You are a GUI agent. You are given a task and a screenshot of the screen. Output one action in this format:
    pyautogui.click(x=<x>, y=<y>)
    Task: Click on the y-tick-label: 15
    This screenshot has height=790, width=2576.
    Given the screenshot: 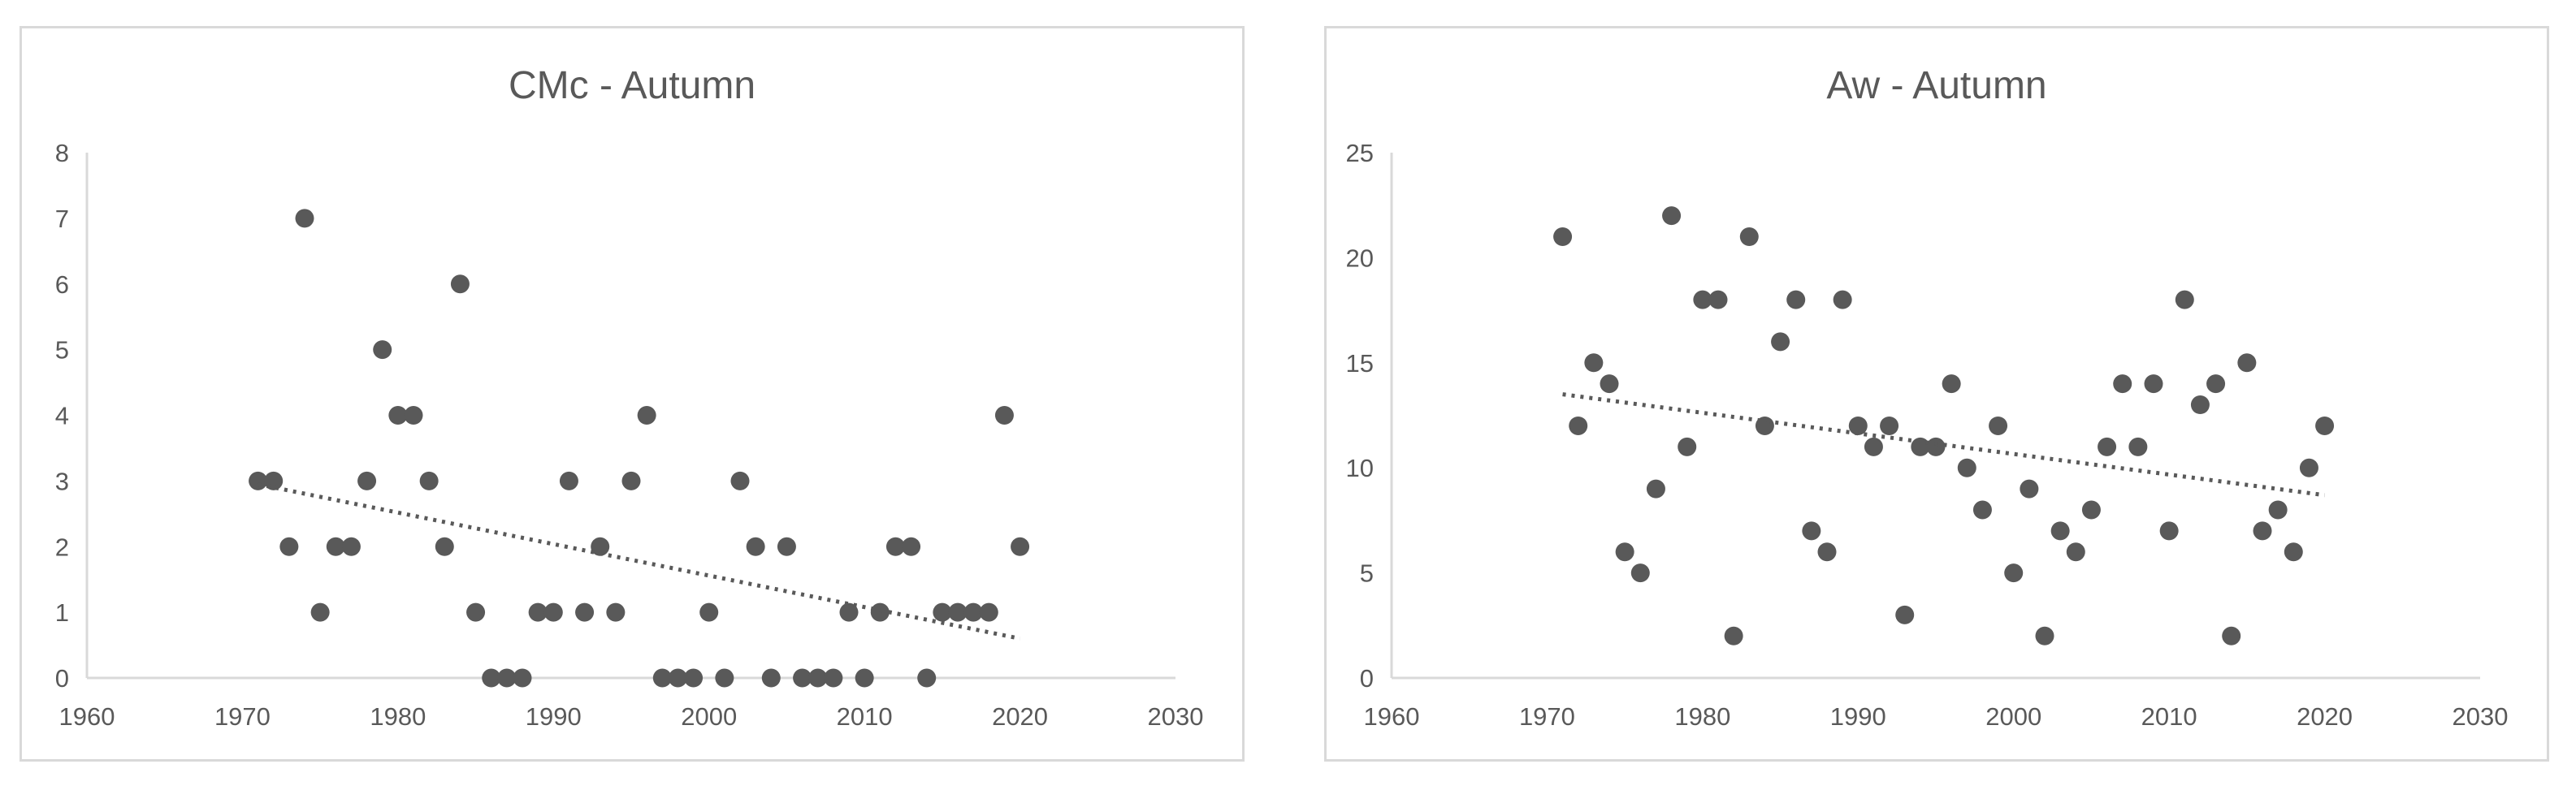 What is the action you would take?
    pyautogui.click(x=1360, y=363)
    